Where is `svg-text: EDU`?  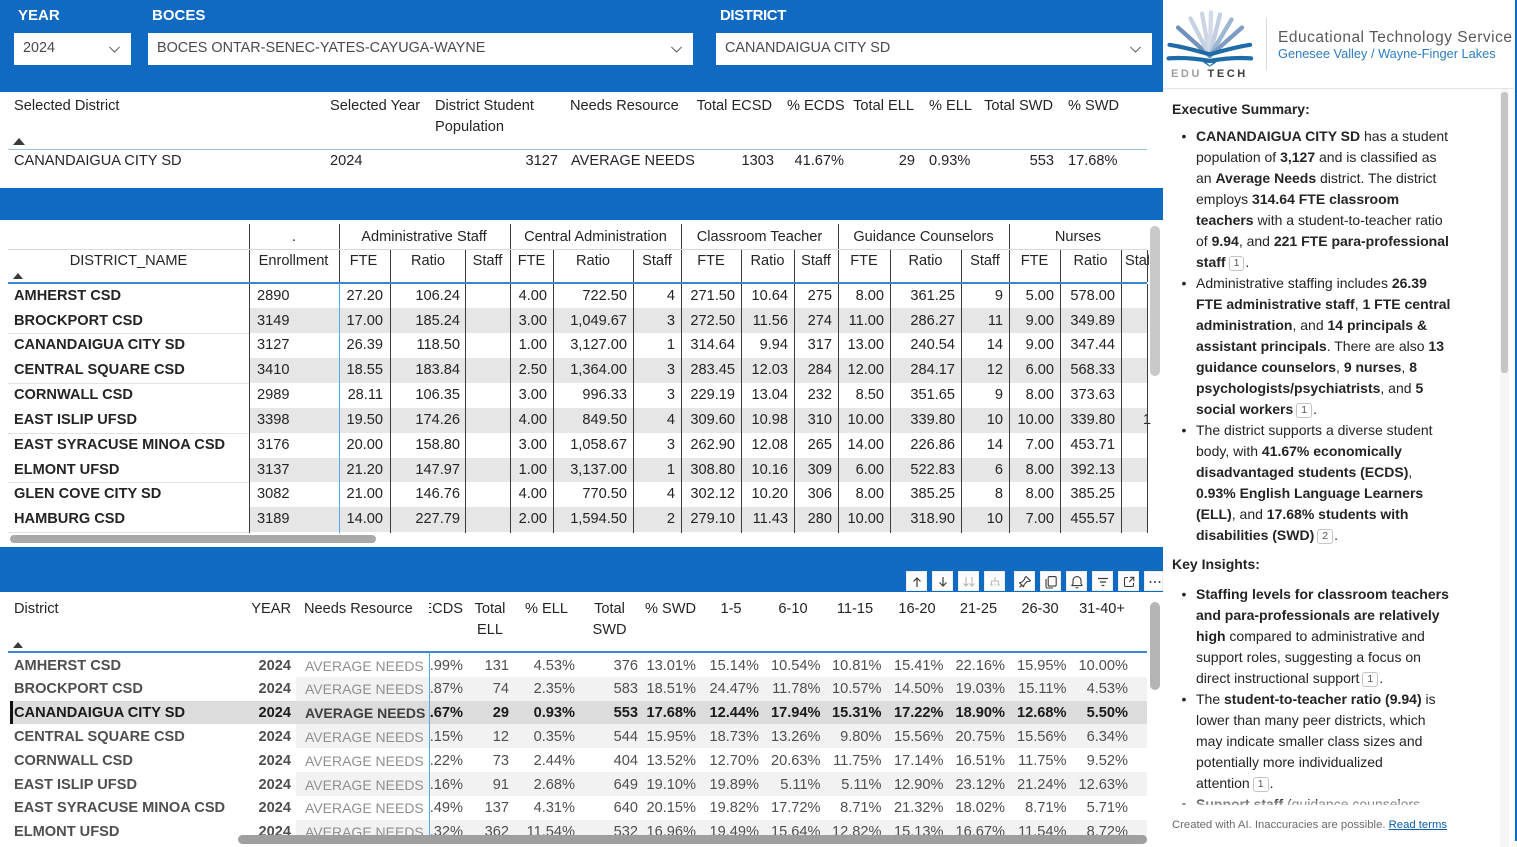 svg-text: EDU is located at coordinates (1186, 74).